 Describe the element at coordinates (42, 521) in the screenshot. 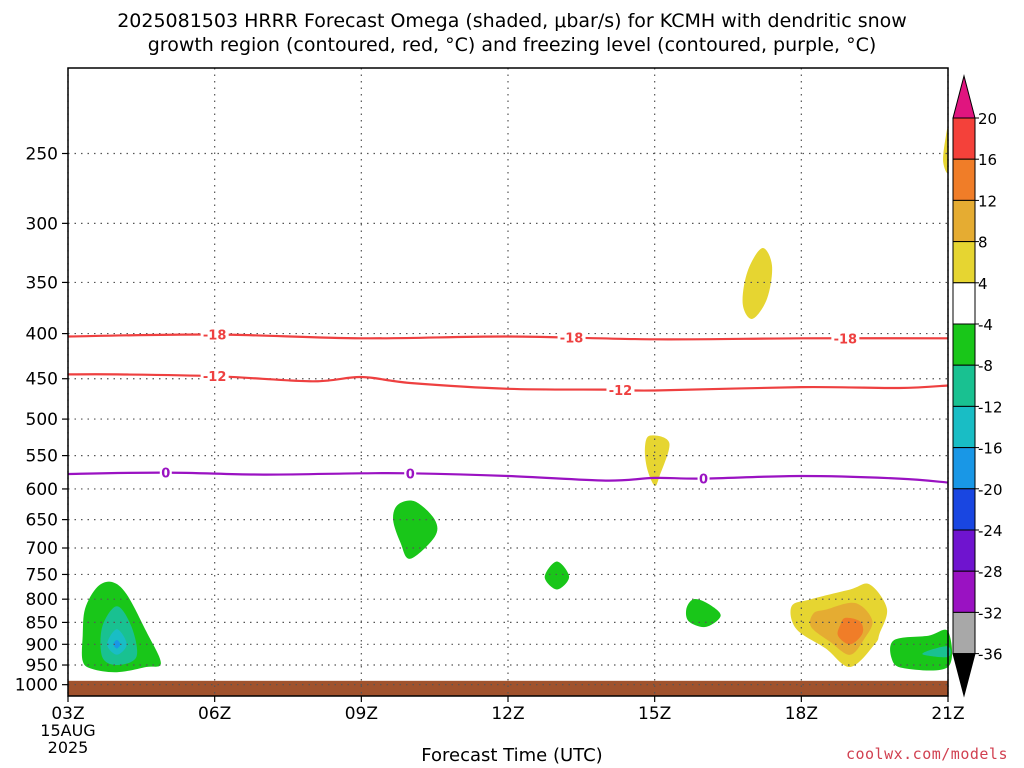

I see `y-tick-label: 650` at that location.